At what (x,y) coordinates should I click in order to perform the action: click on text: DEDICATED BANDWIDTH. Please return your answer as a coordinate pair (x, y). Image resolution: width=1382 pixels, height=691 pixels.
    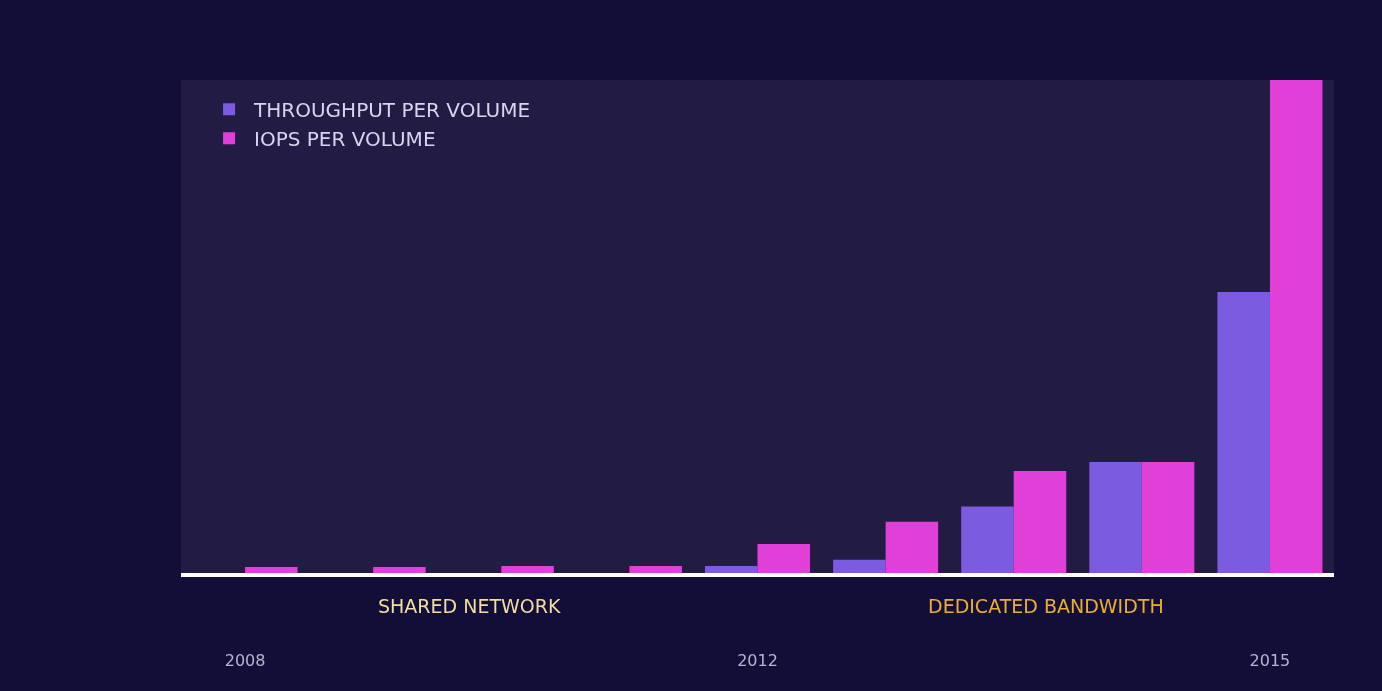
    Looking at the image, I should click on (1046, 606).